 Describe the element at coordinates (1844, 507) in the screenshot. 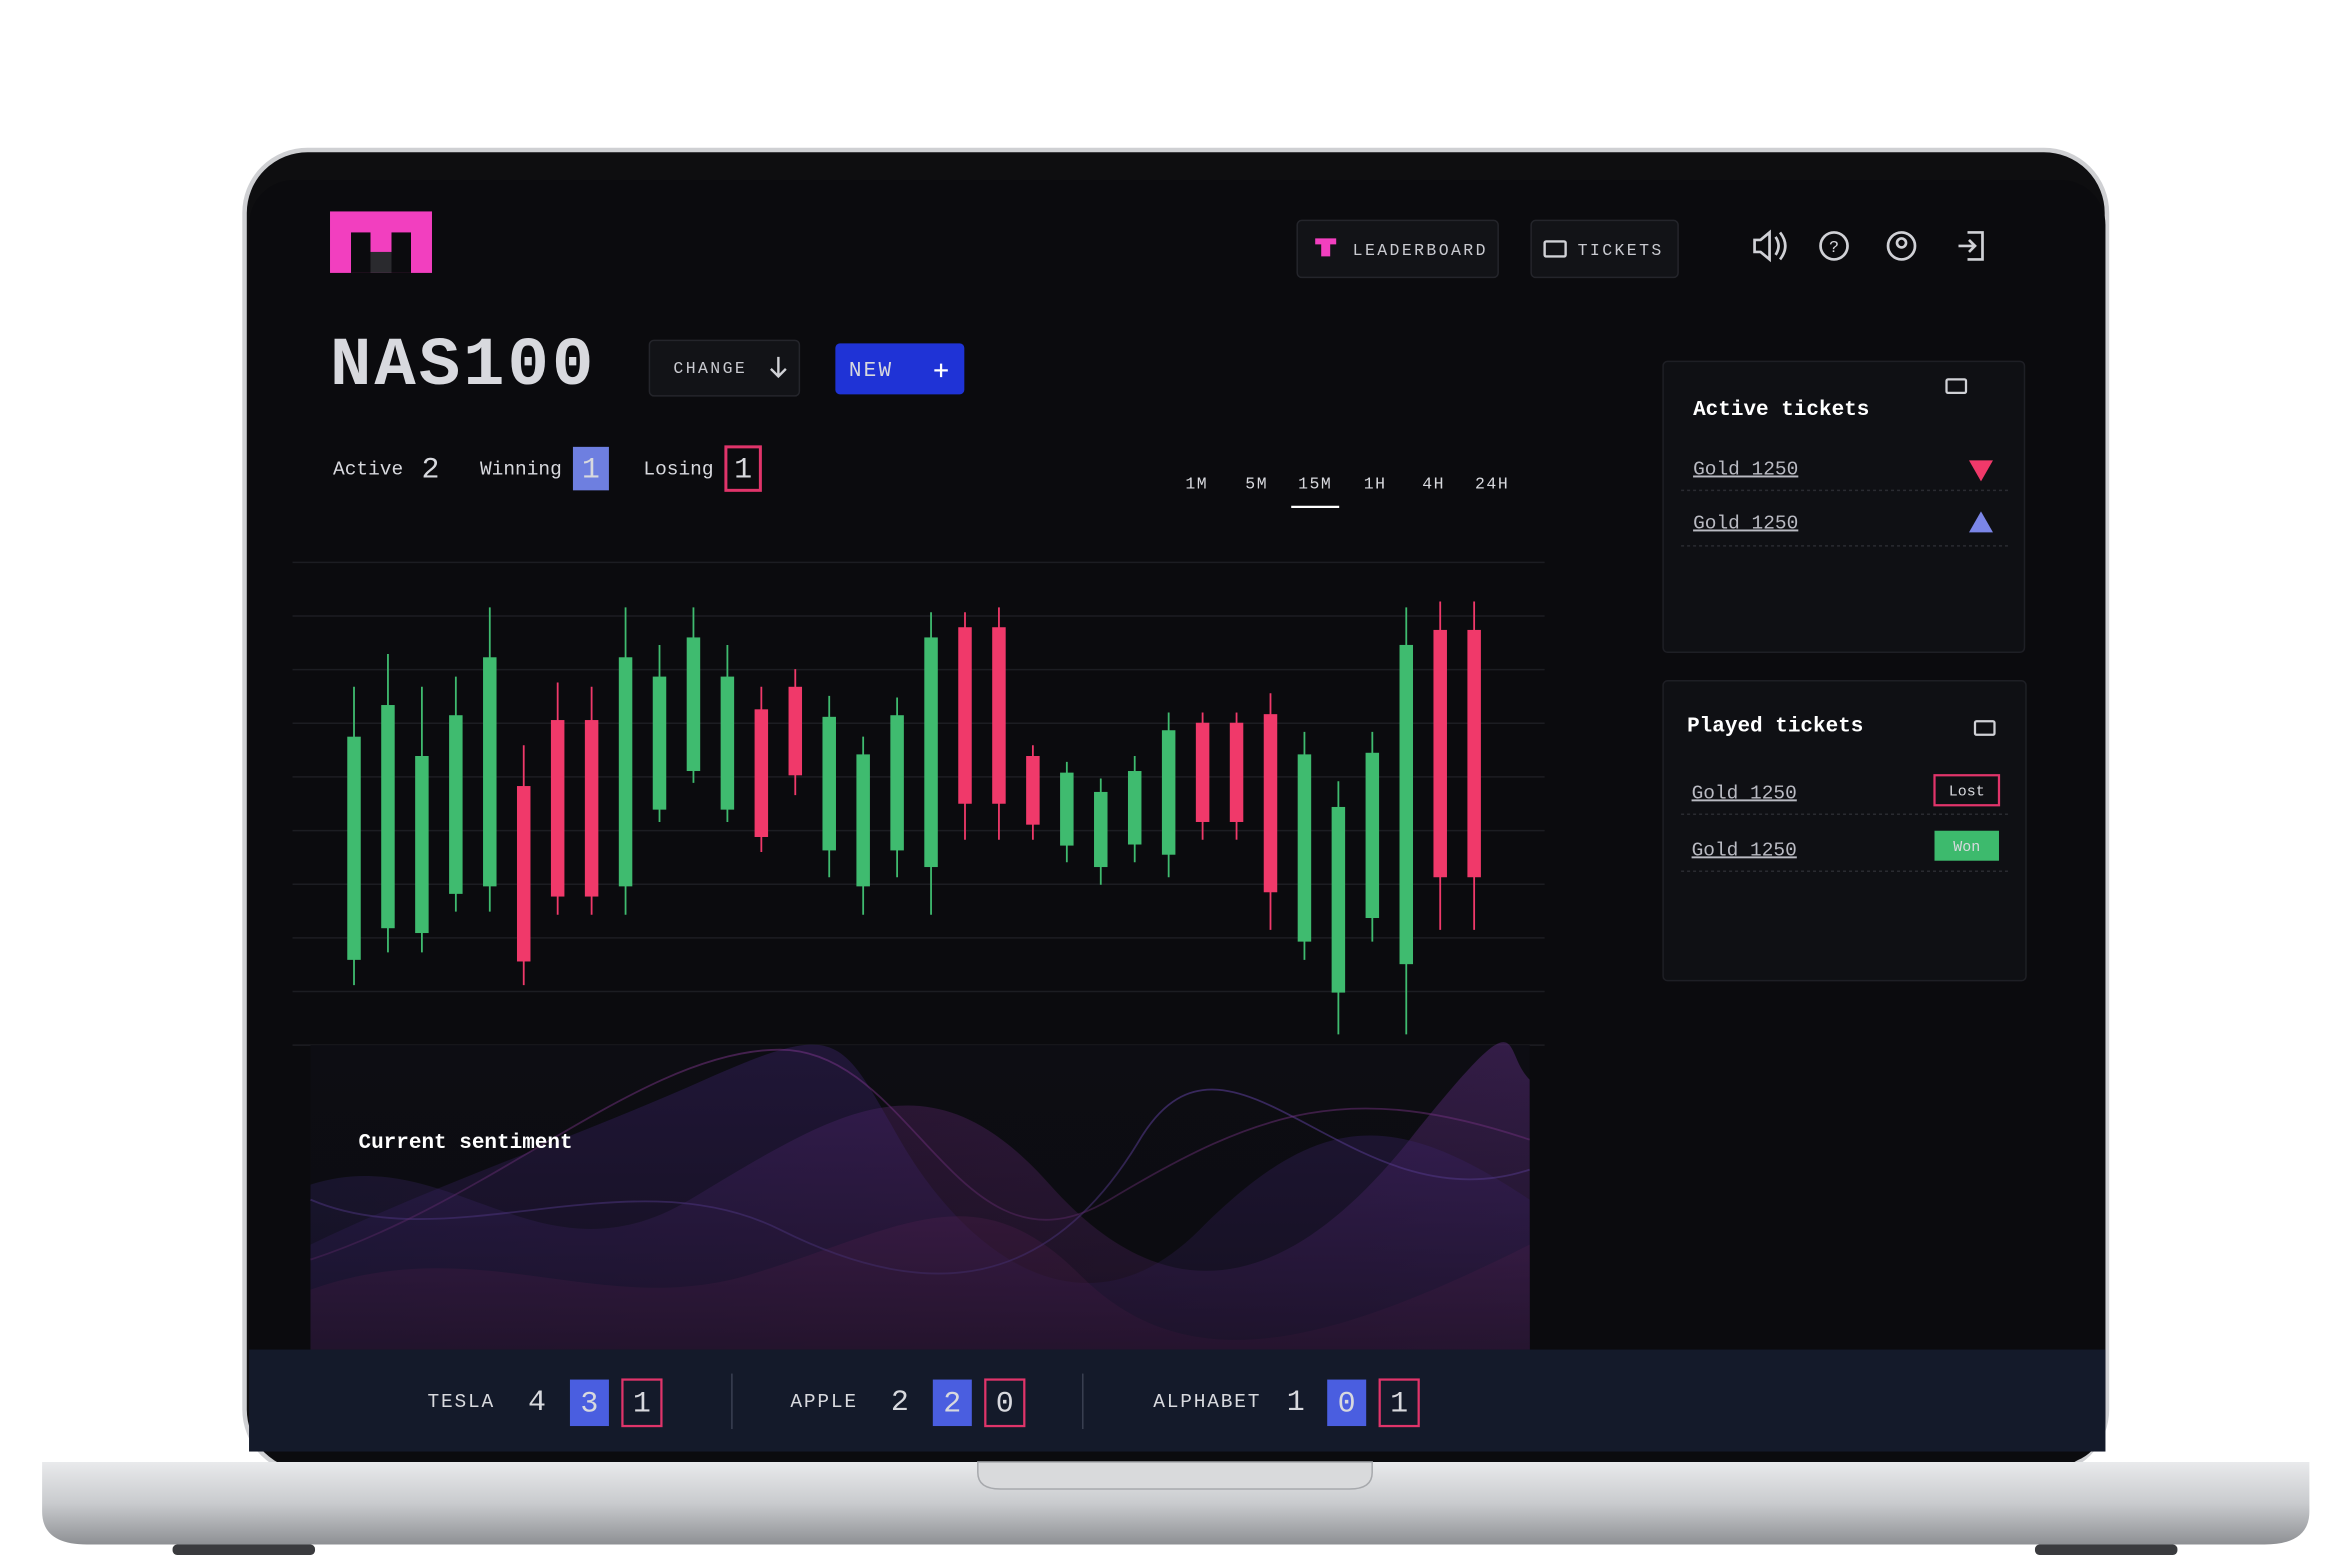

I see `active-tickets-panel: Active tickets Gold 1250 Gold 1250` at that location.